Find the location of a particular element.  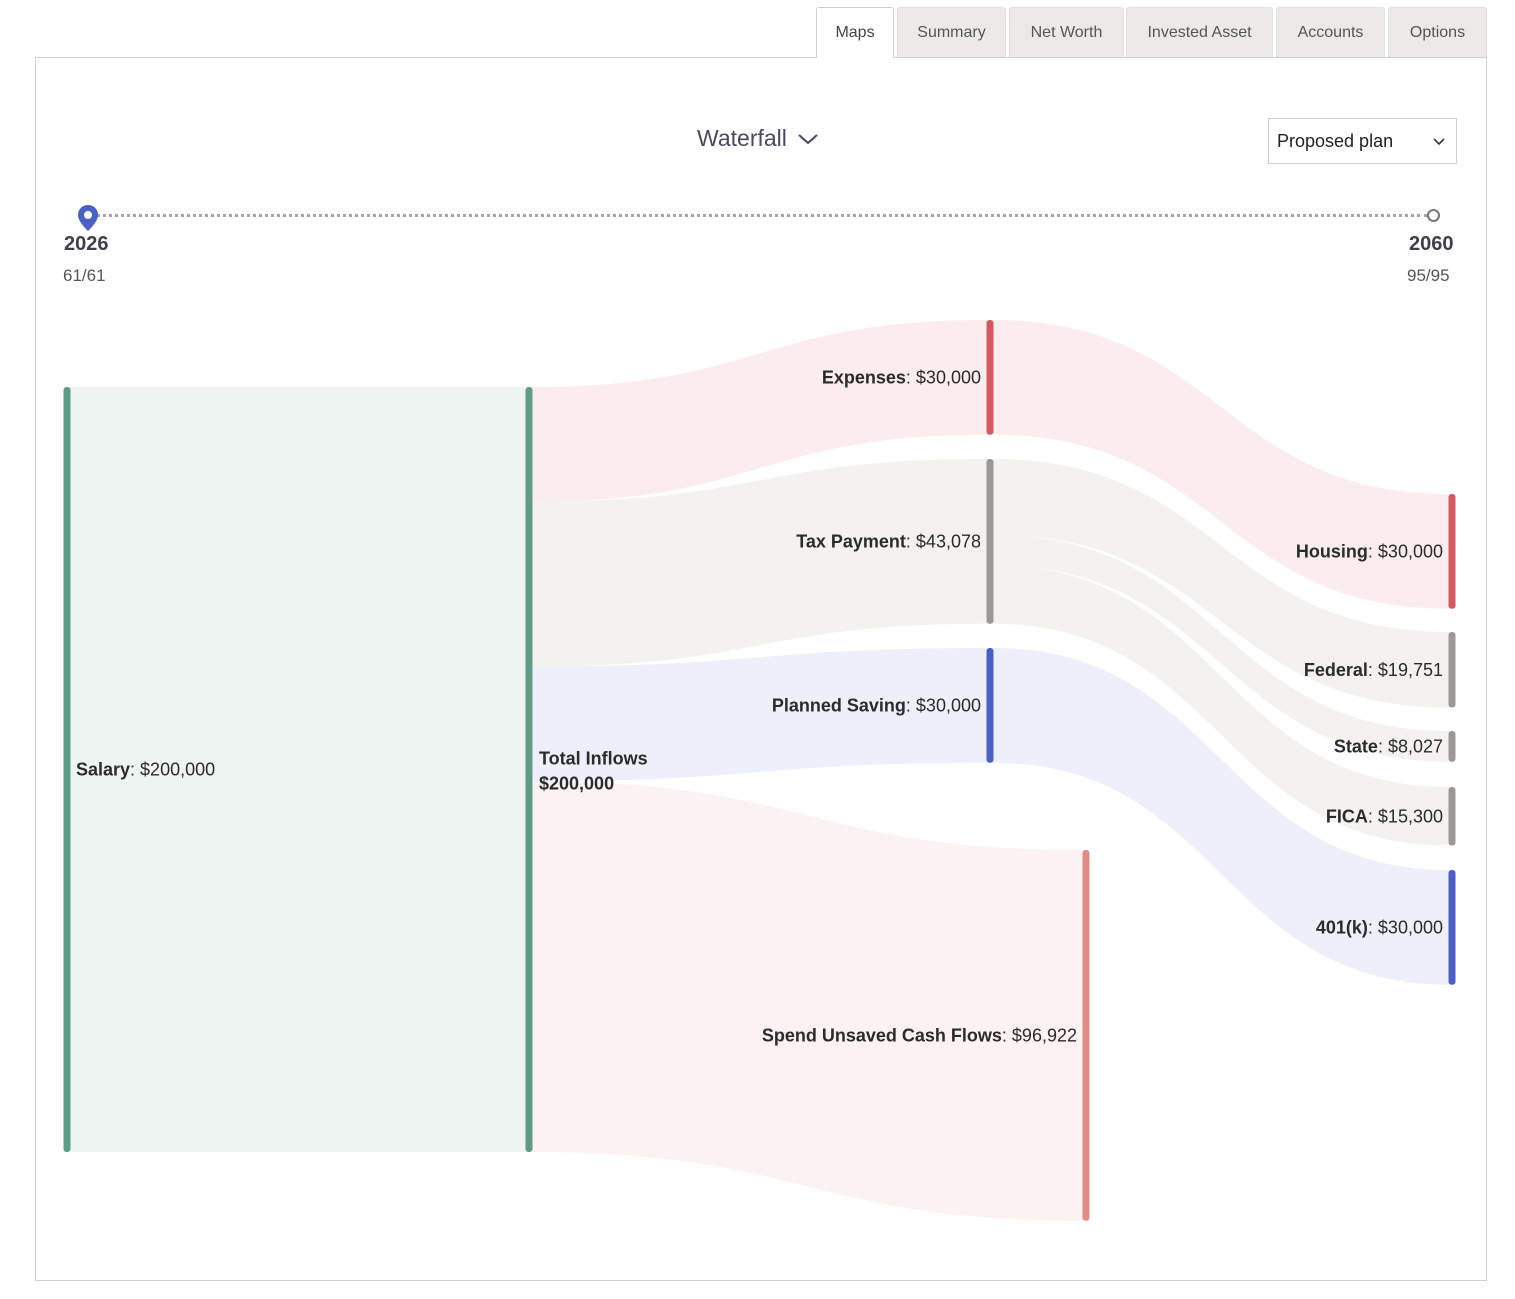

sankey-link-total-to-expenses is located at coordinates (759, 411).